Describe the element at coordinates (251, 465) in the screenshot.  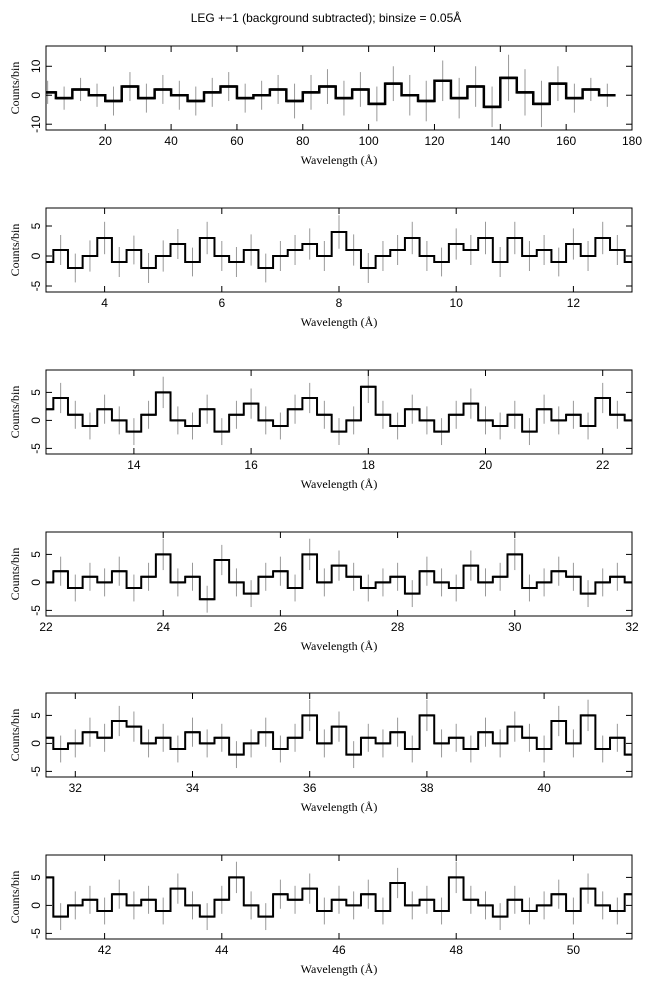
I see `x-tick-label: 16` at that location.